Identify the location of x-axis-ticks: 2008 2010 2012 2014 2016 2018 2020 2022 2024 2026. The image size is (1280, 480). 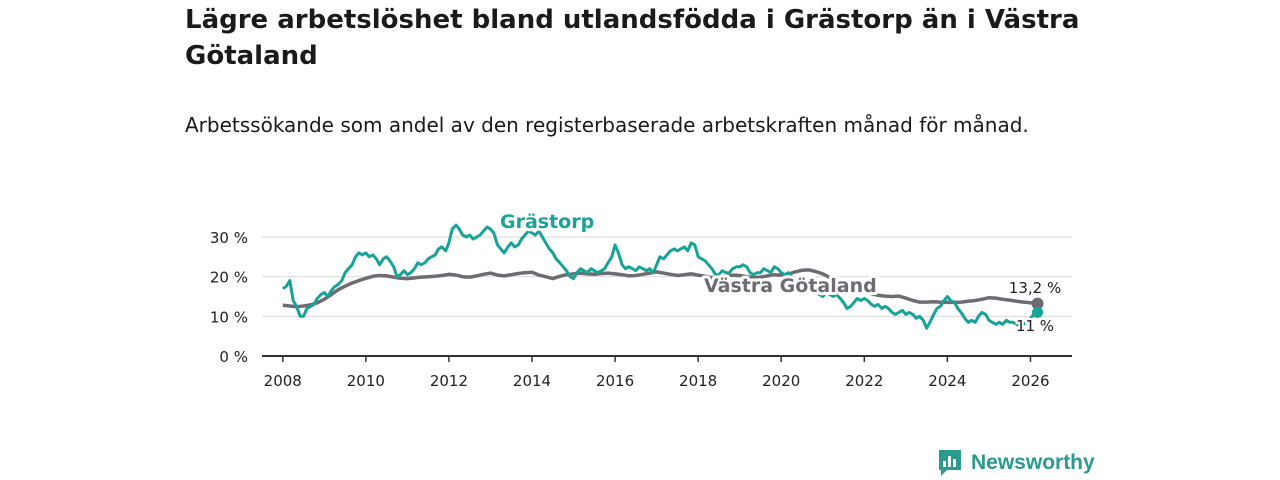
(667, 372).